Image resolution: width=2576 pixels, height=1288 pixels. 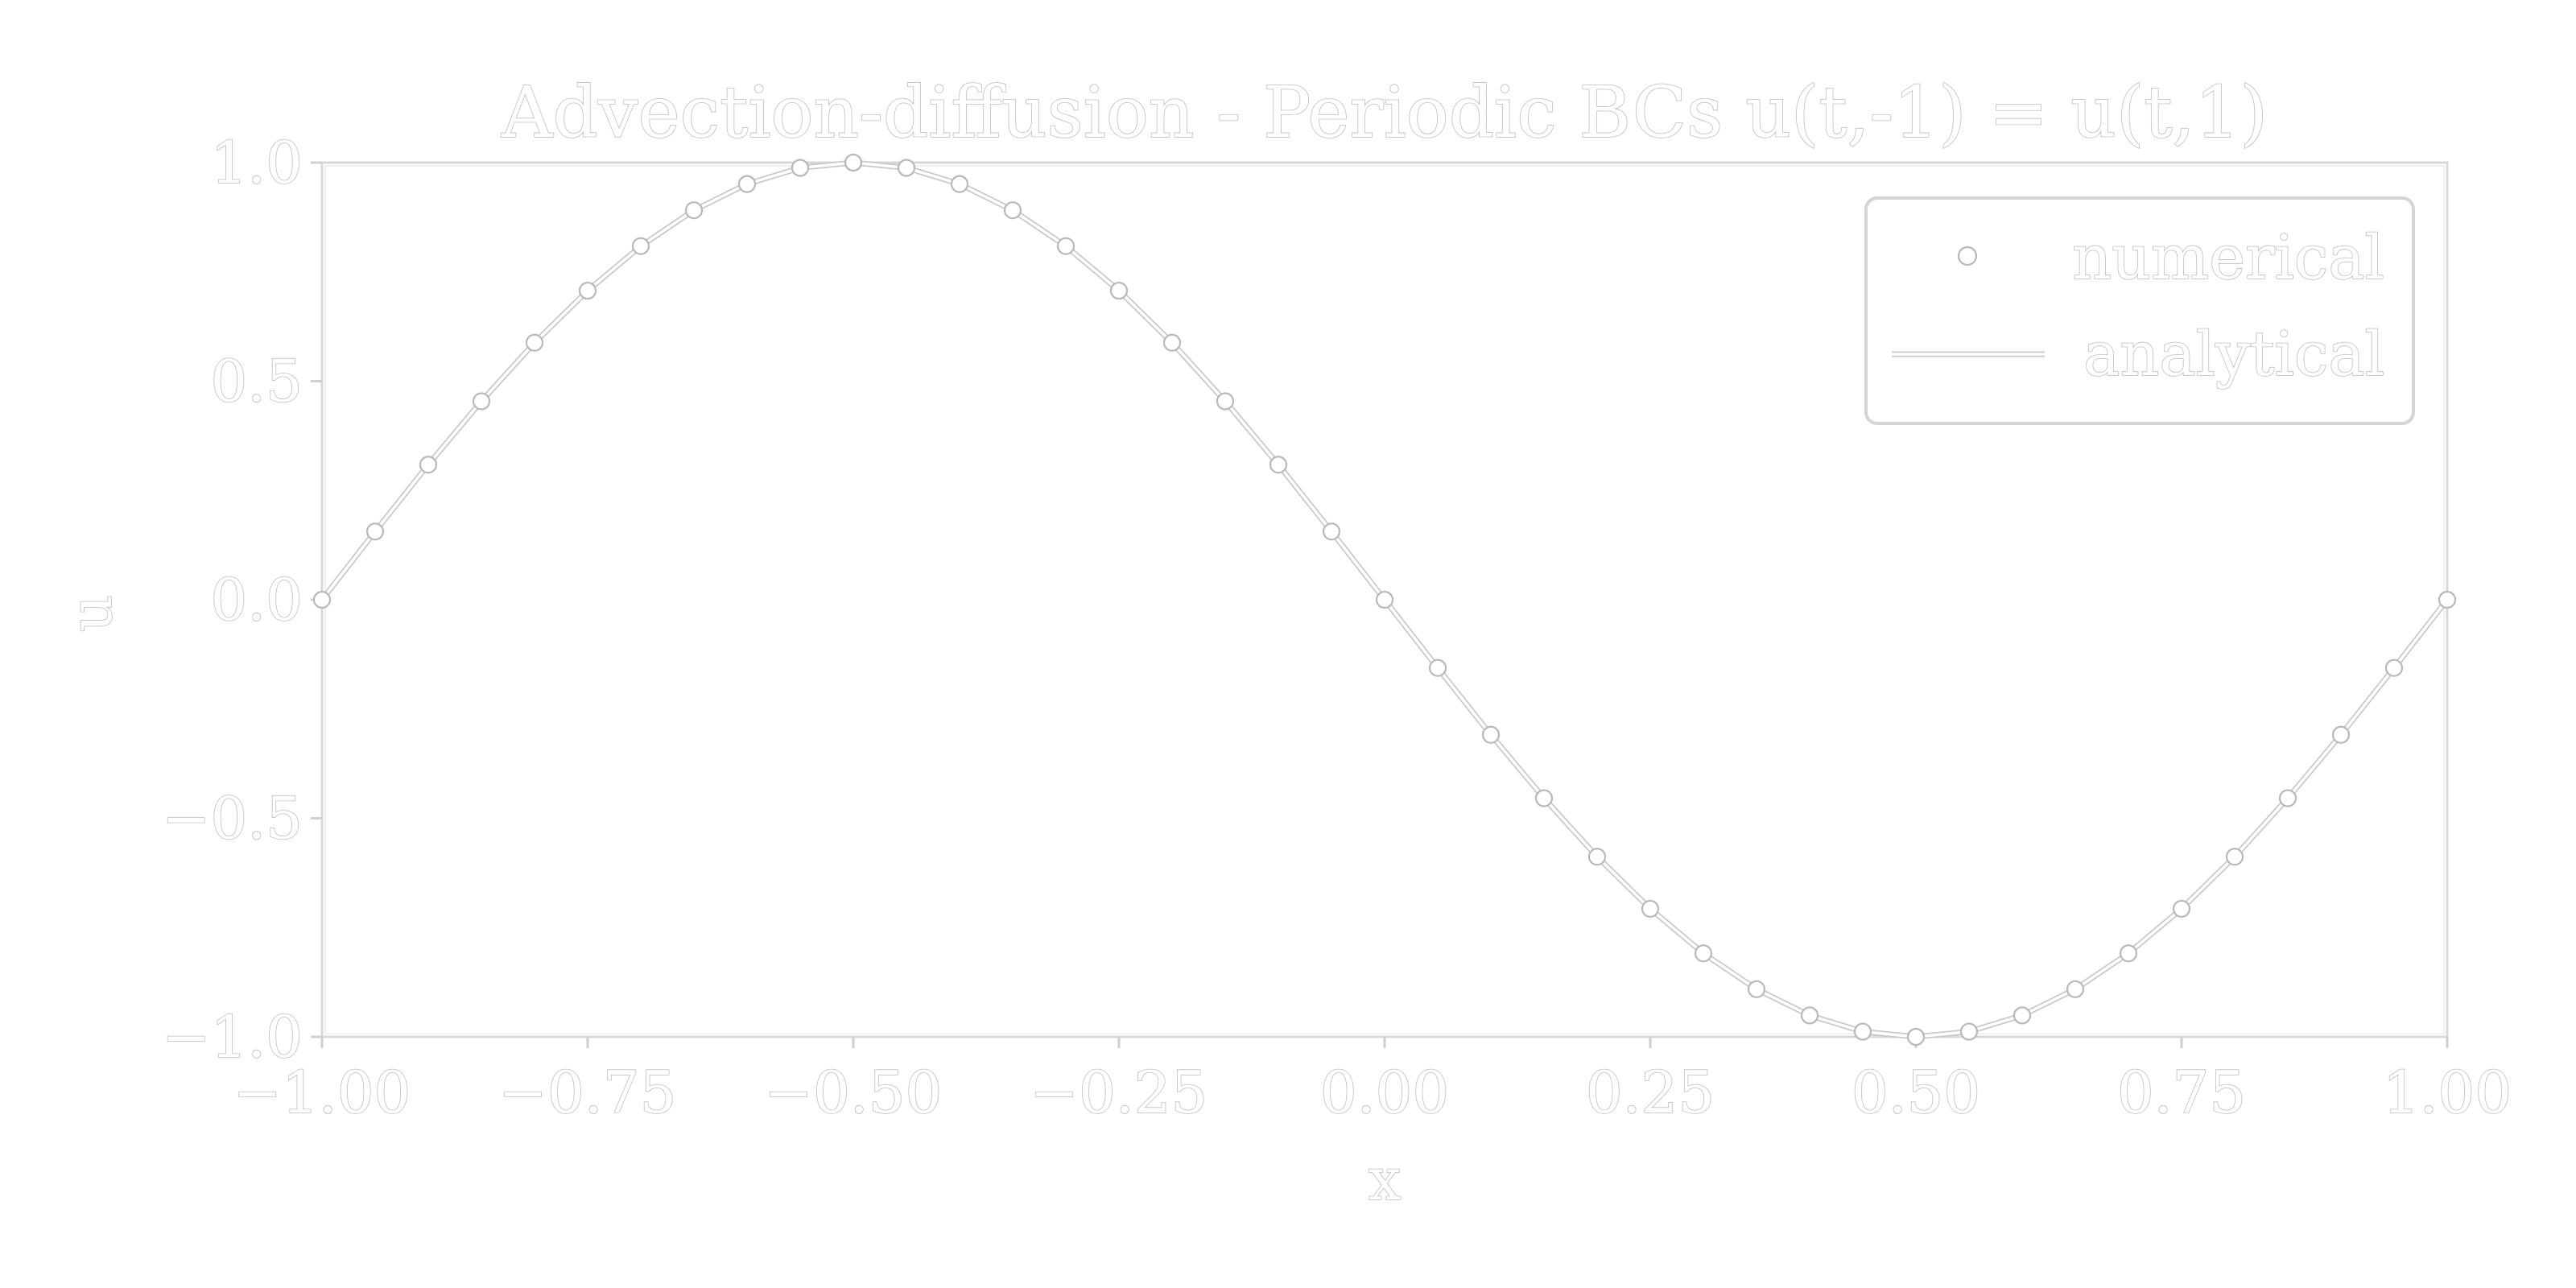 What do you see at coordinates (232, 1037) in the screenshot?
I see `y-tick-label: −1.0` at bounding box center [232, 1037].